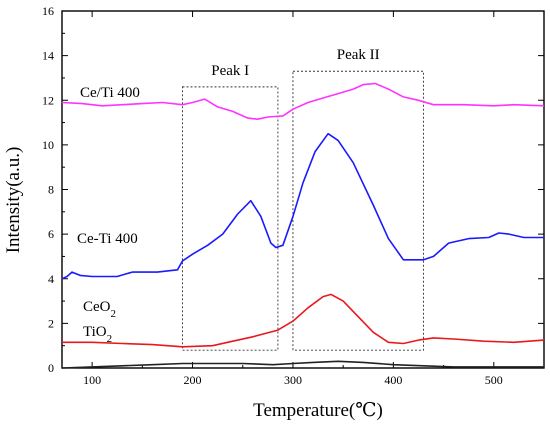 The width and height of the screenshot is (550, 427). What do you see at coordinates (97, 334) in the screenshot?
I see `series-label-3: TiO2` at bounding box center [97, 334].